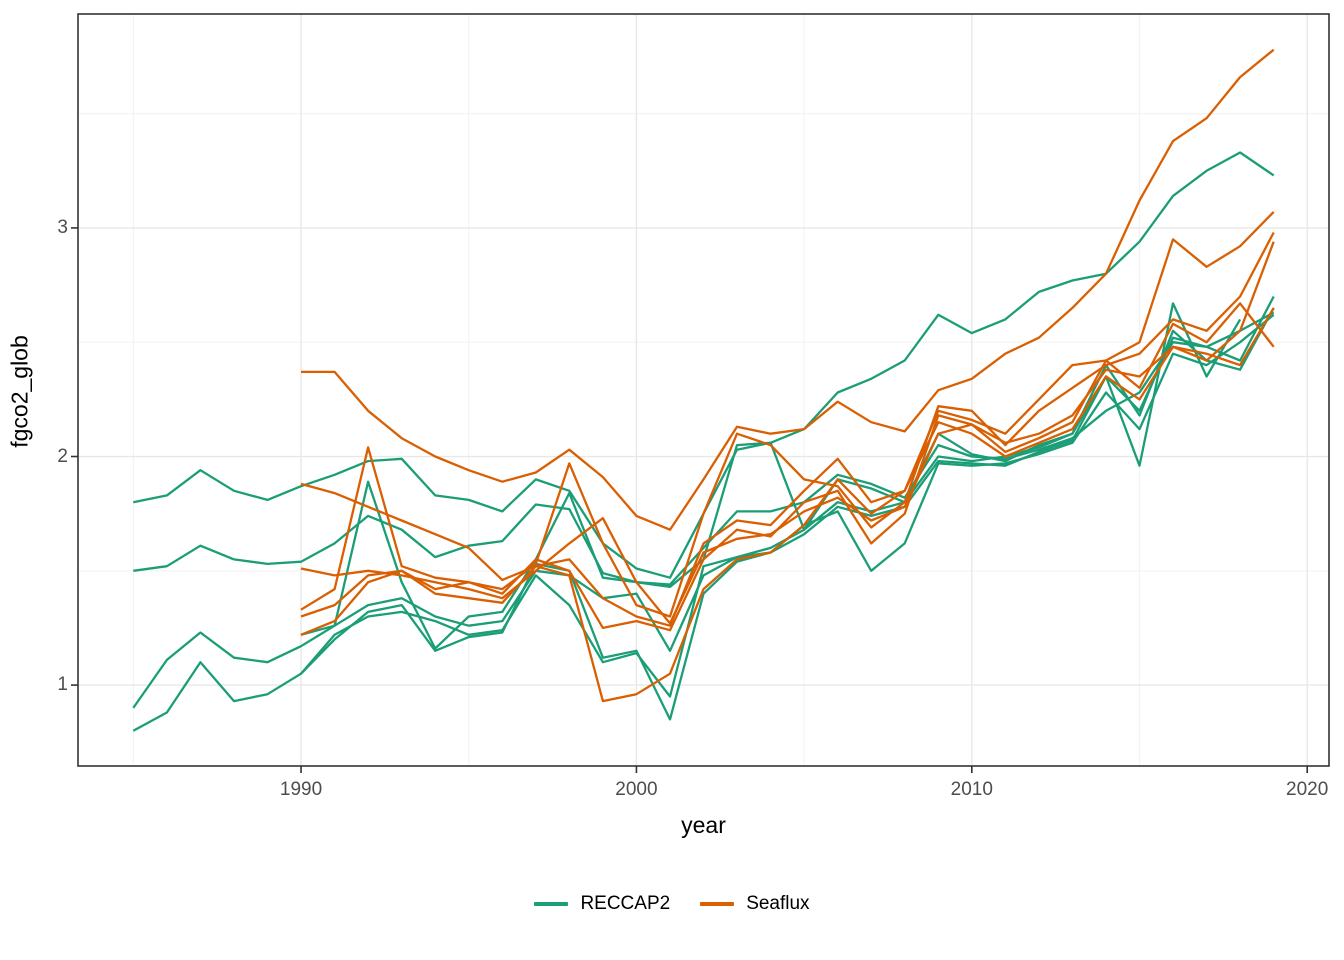  Describe the element at coordinates (62, 685) in the screenshot. I see `y-tick-label: 1` at that location.